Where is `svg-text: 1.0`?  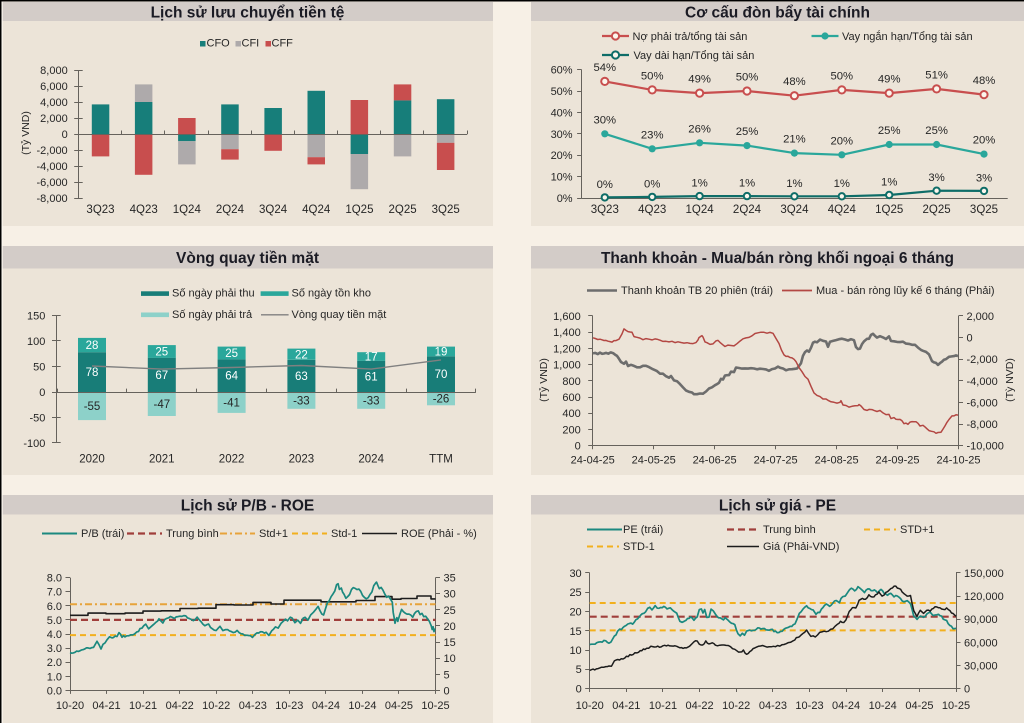 svg-text: 1.0 is located at coordinates (54, 677).